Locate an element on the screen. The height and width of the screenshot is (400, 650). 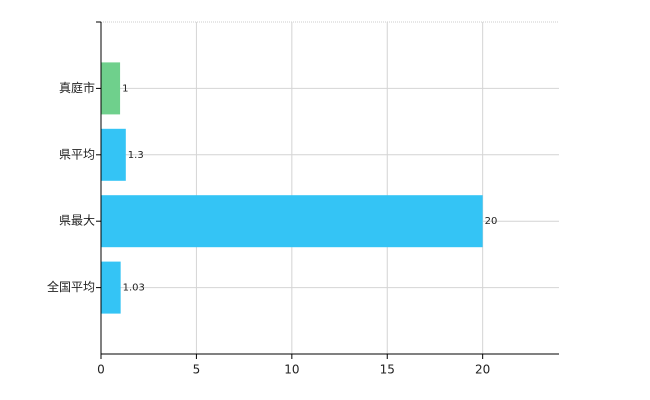
y-tick-label: 全国平均 is located at coordinates (71, 286).